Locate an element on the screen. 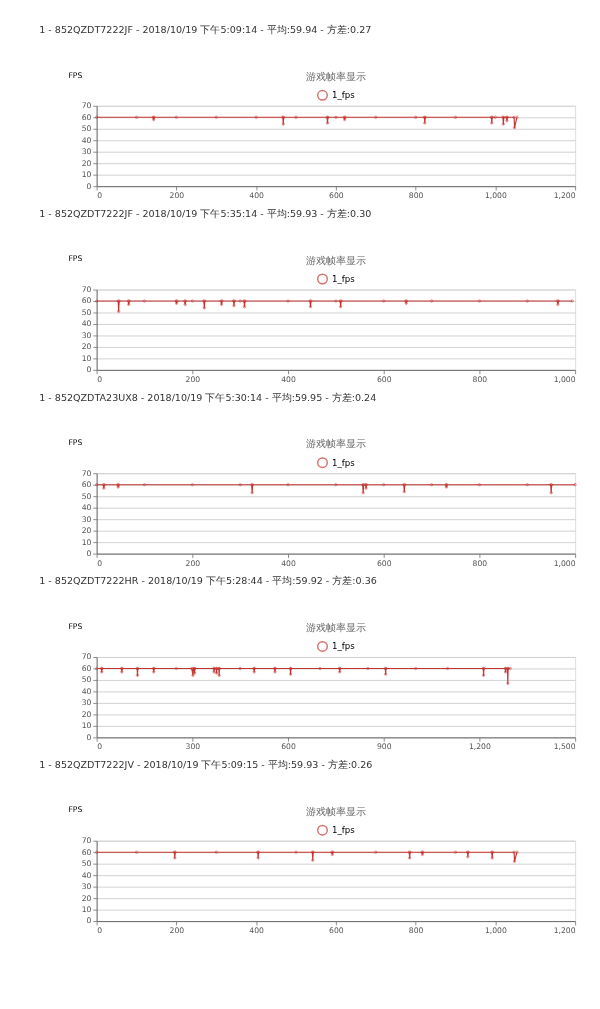  chart-subtitle: 1 - 852QZDT7222JF - 2018/10/19 下午5:09:14 - 平均:59.94 - 方差:0.27 is located at coordinates (205, 30).